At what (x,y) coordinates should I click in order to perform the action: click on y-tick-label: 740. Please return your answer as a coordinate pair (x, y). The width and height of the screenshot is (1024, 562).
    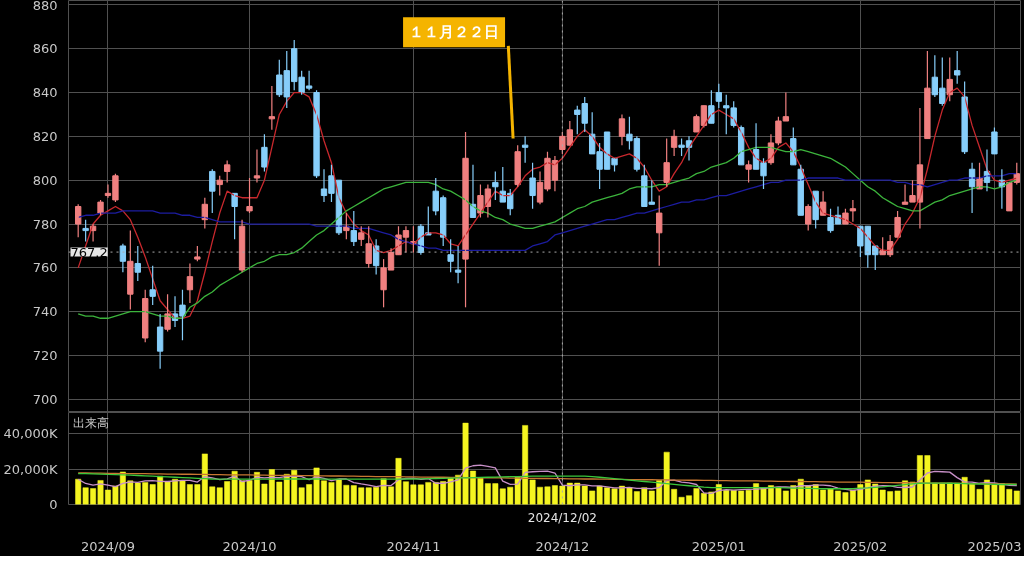
    Looking at the image, I should click on (45, 312).